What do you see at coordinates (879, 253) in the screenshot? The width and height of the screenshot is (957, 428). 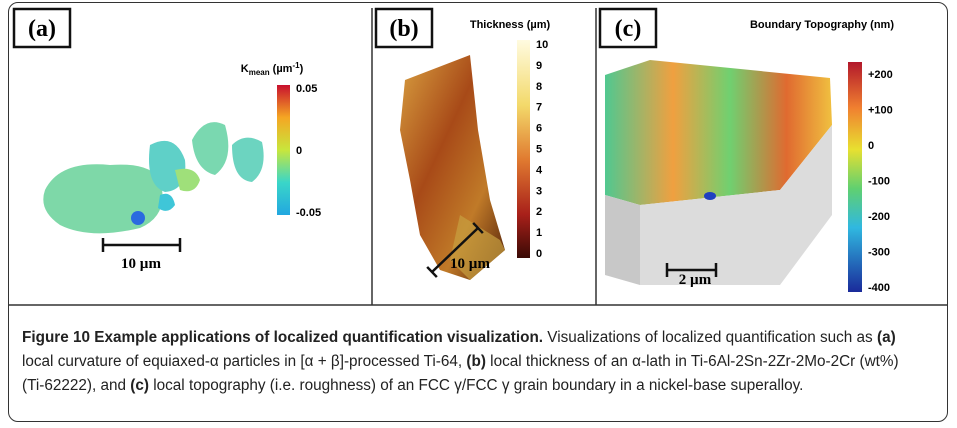 I see `colorbar-tick-label: -300` at bounding box center [879, 253].